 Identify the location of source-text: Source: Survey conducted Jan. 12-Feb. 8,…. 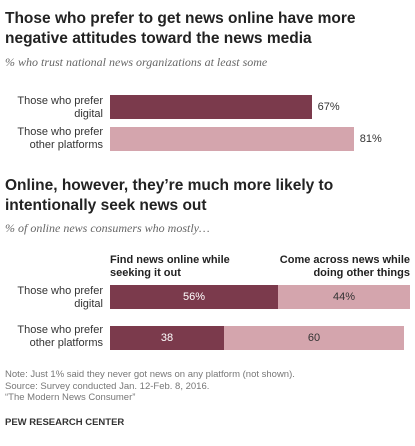
(107, 386).